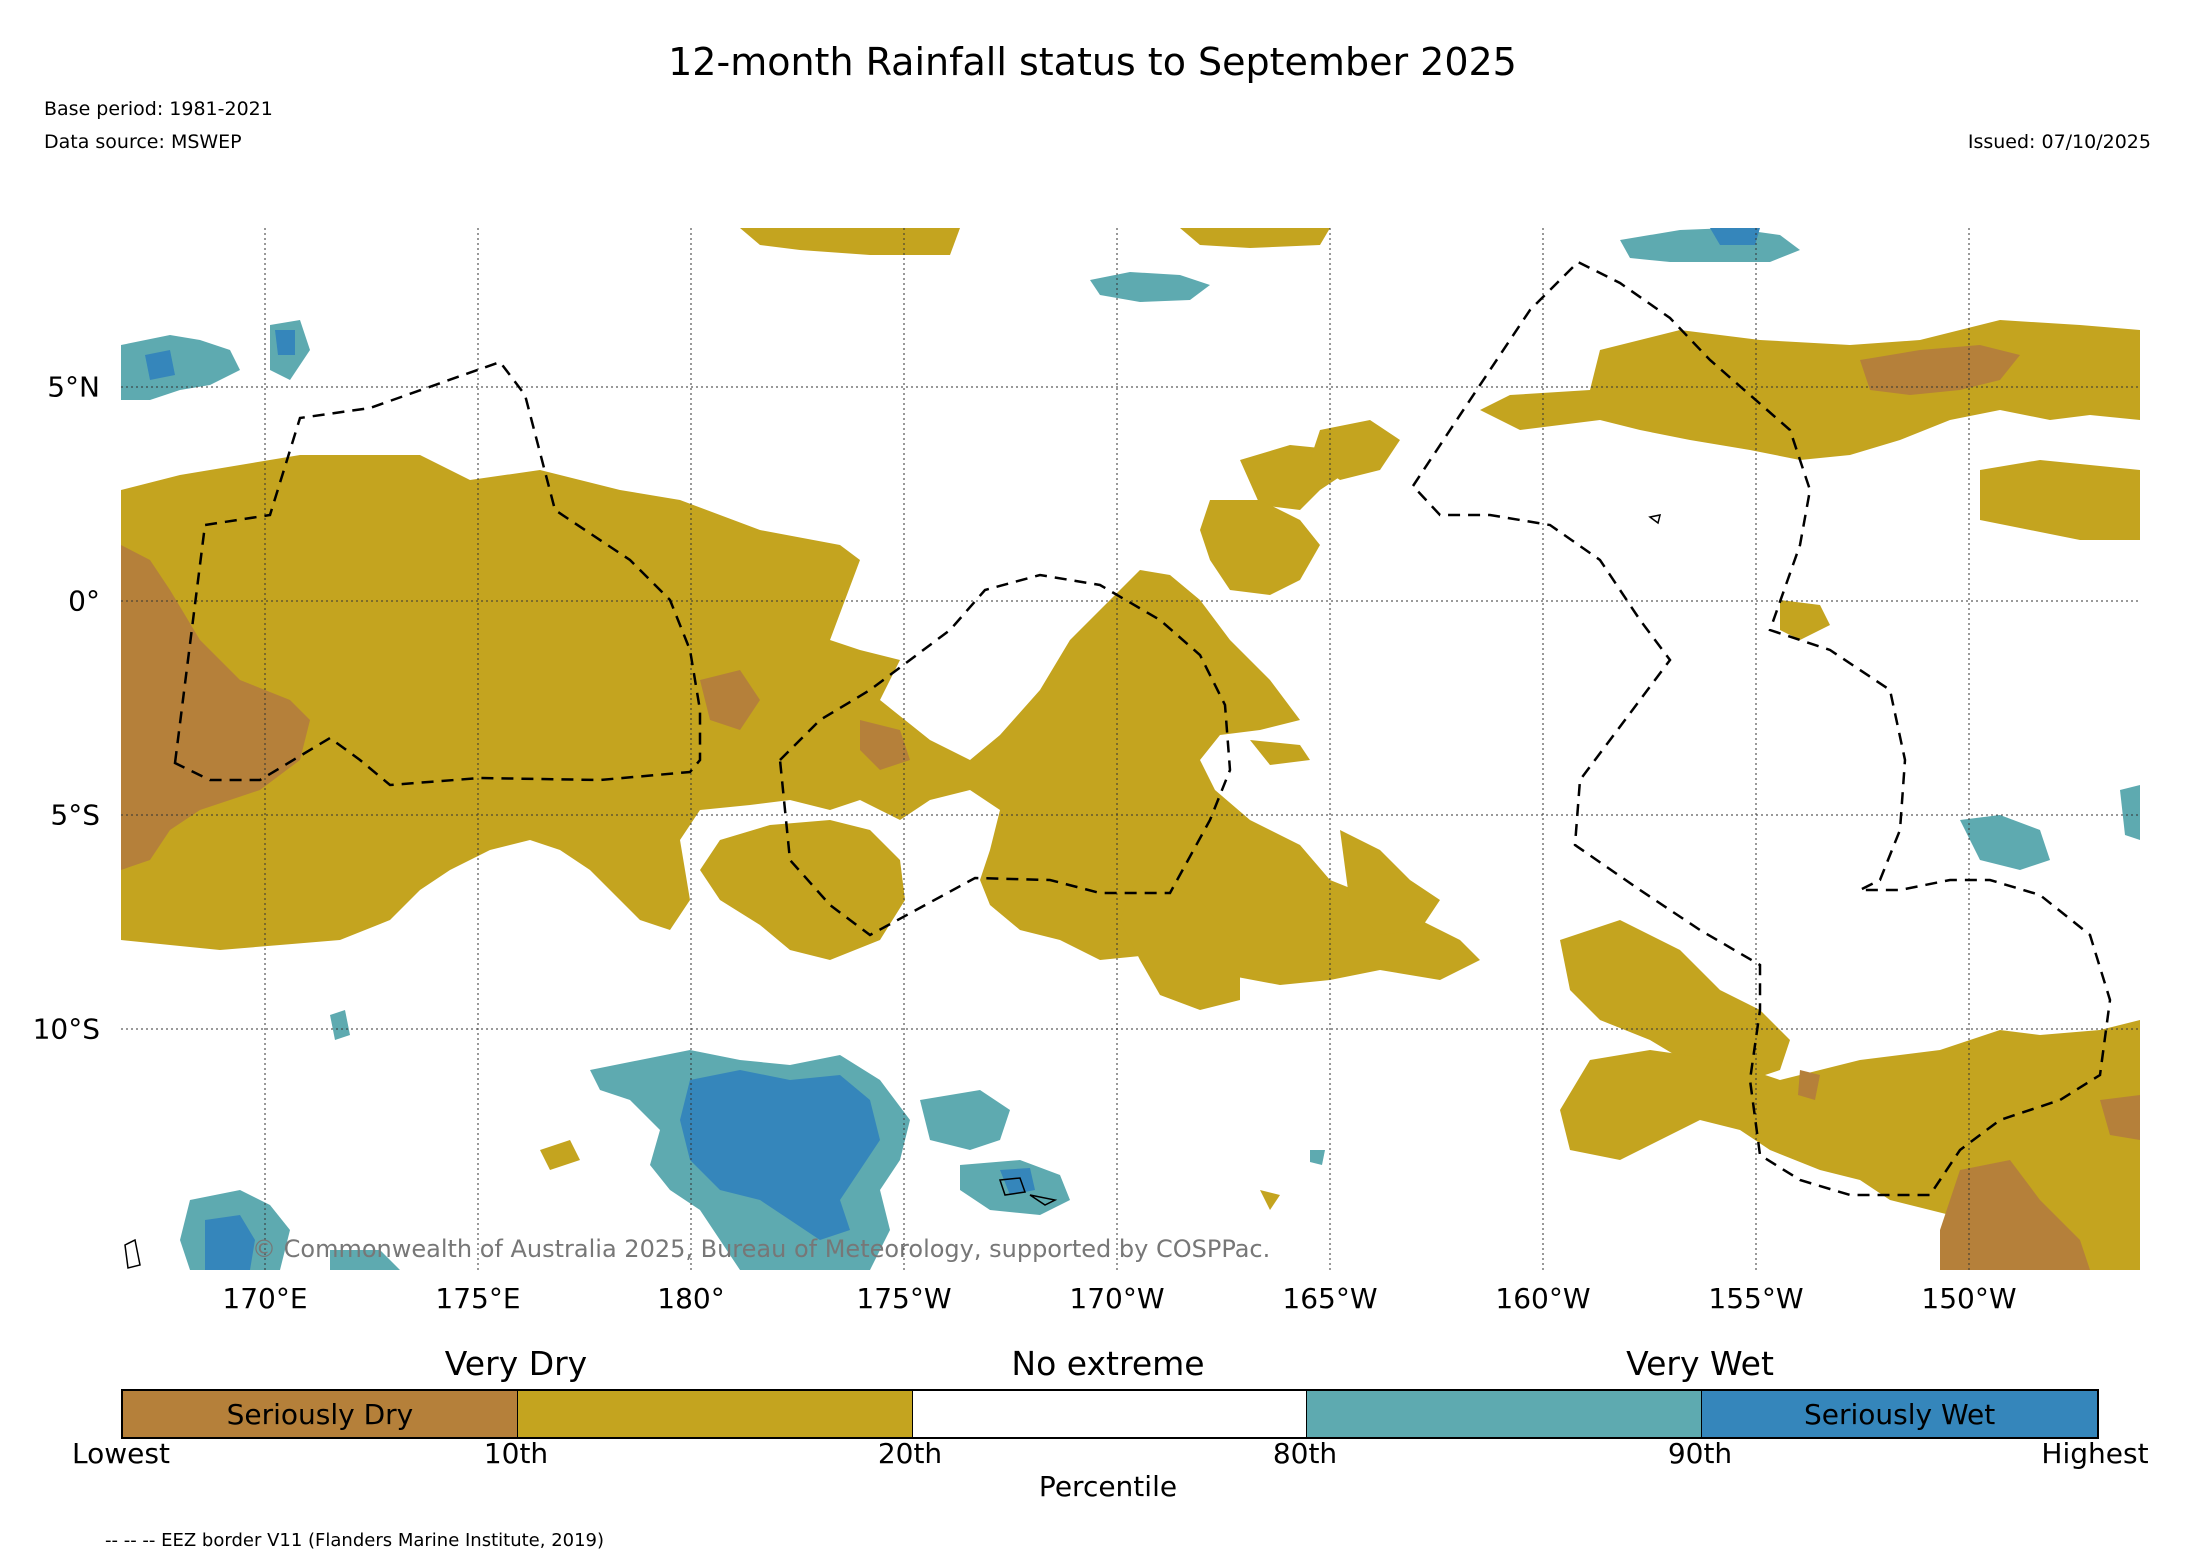 Image resolution: width=2185 pixels, height=1563 pixels. I want to click on lon-label-155w: 155°W, so click(1756, 1298).